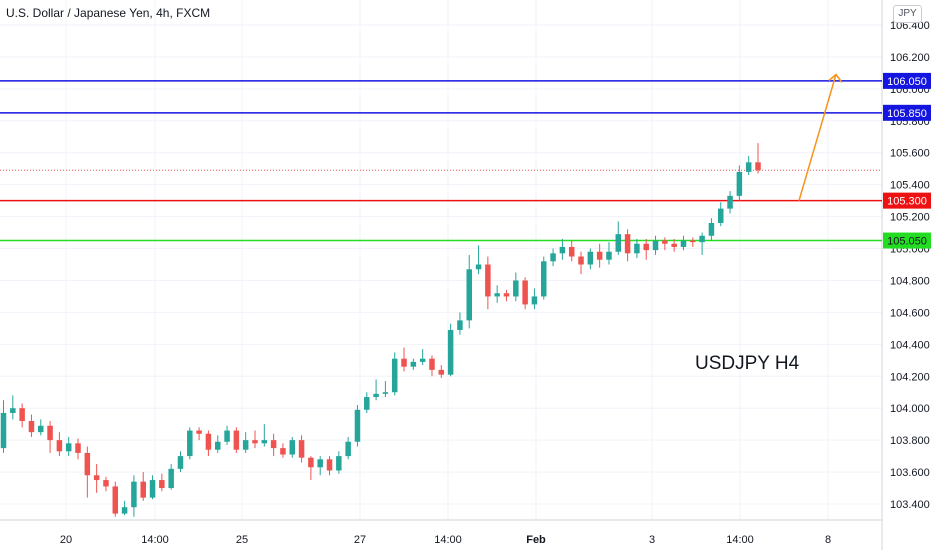 Image resolution: width=932 pixels, height=550 pixels. I want to click on y-tick-label: 104.800, so click(910, 281).